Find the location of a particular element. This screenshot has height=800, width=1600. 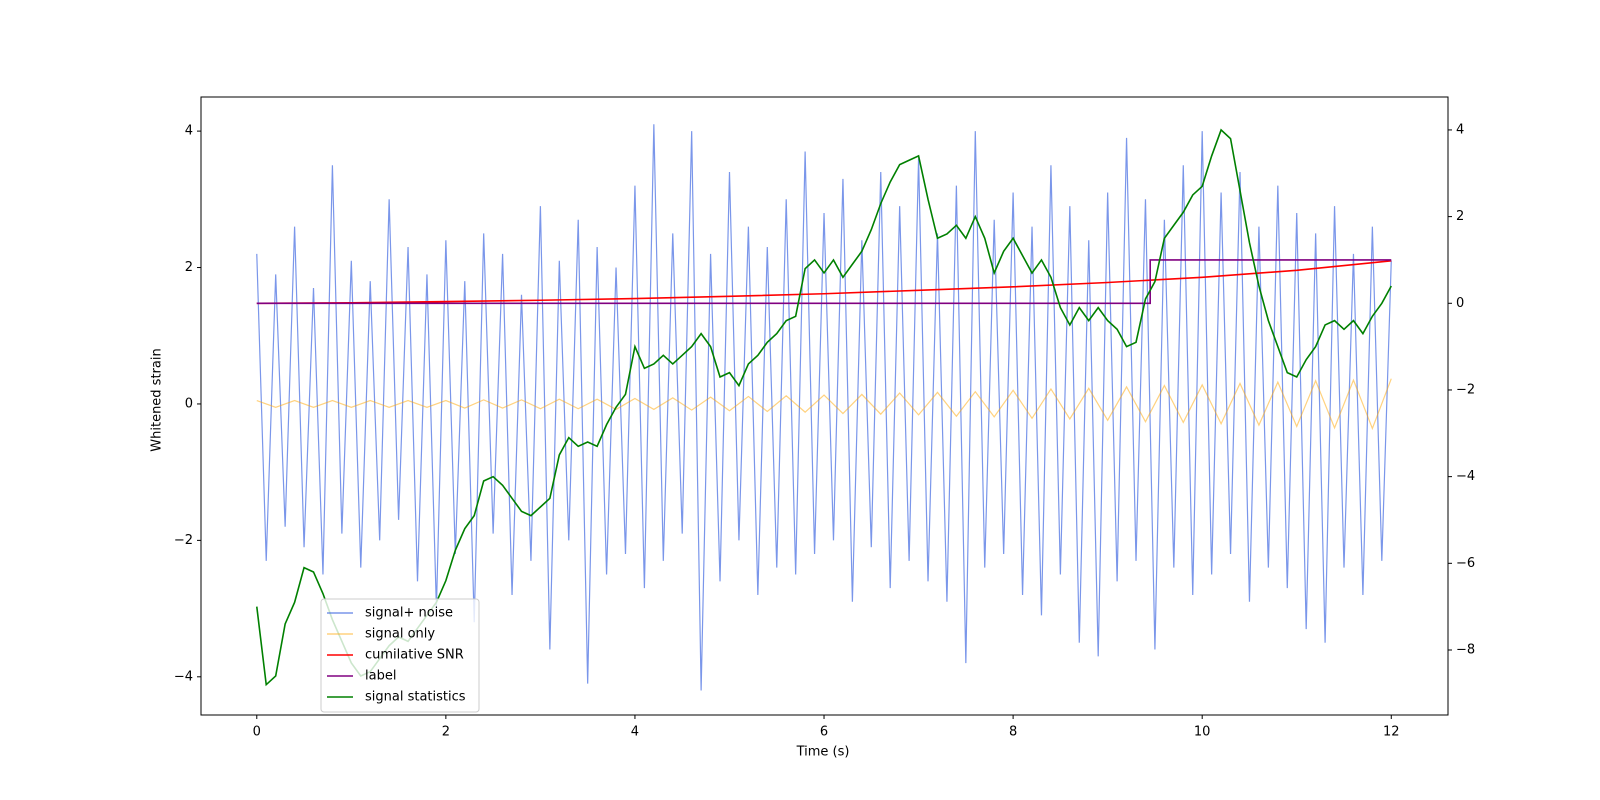

legend-label: signal only is located at coordinates (400, 634).